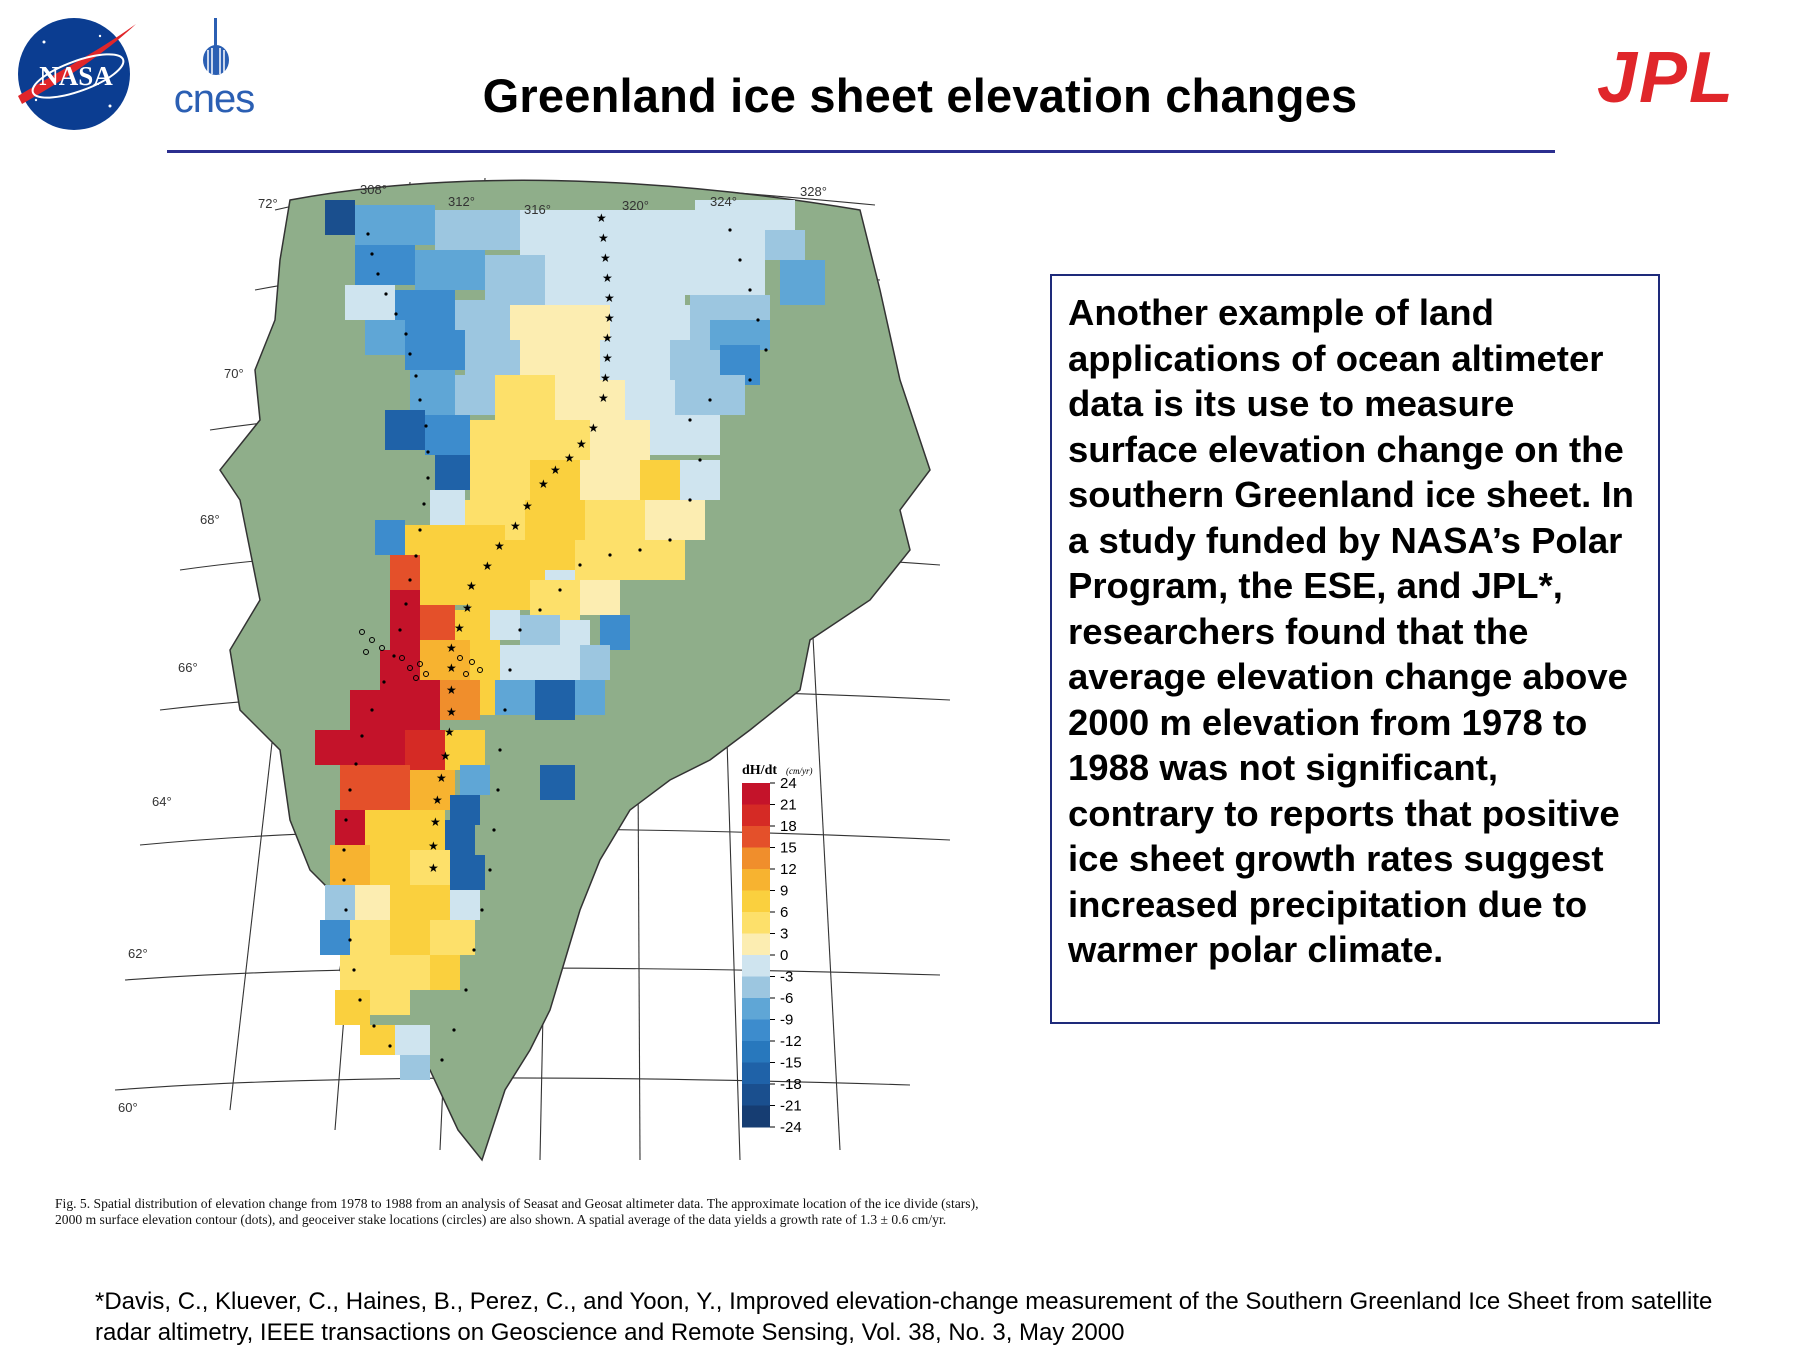 Image resolution: width=1800 pixels, height=1350 pixels. What do you see at coordinates (788, 783) in the screenshot?
I see `legend-tick-label: 24` at bounding box center [788, 783].